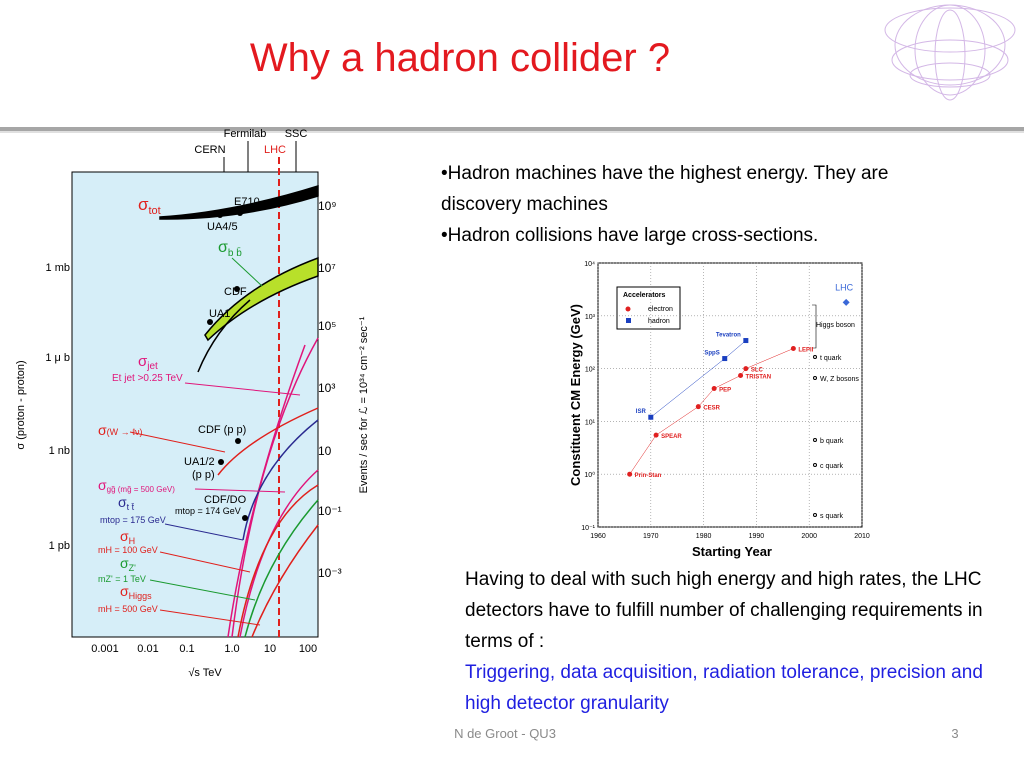 The image size is (1024, 768). I want to click on lhc-point, so click(846, 302).